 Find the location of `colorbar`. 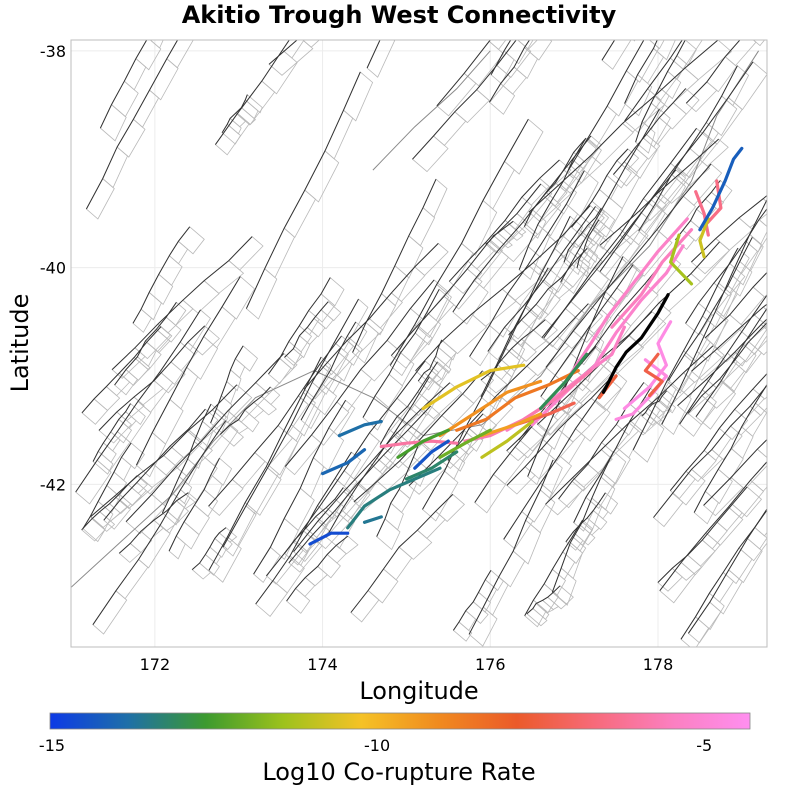

colorbar is located at coordinates (400, 721).